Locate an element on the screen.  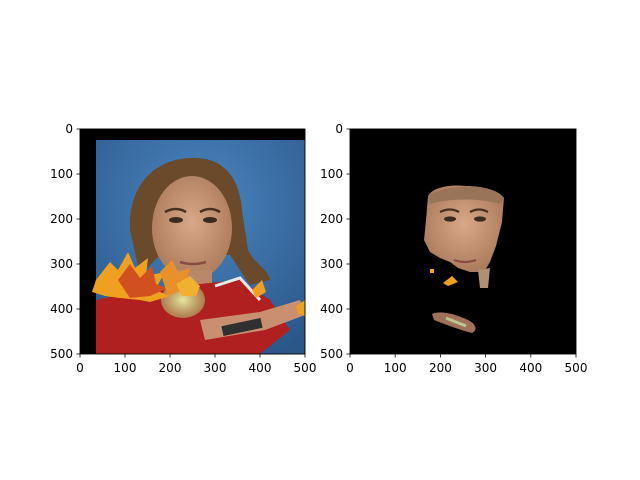
right-x-tick-label: 100 is located at coordinates (395, 368).